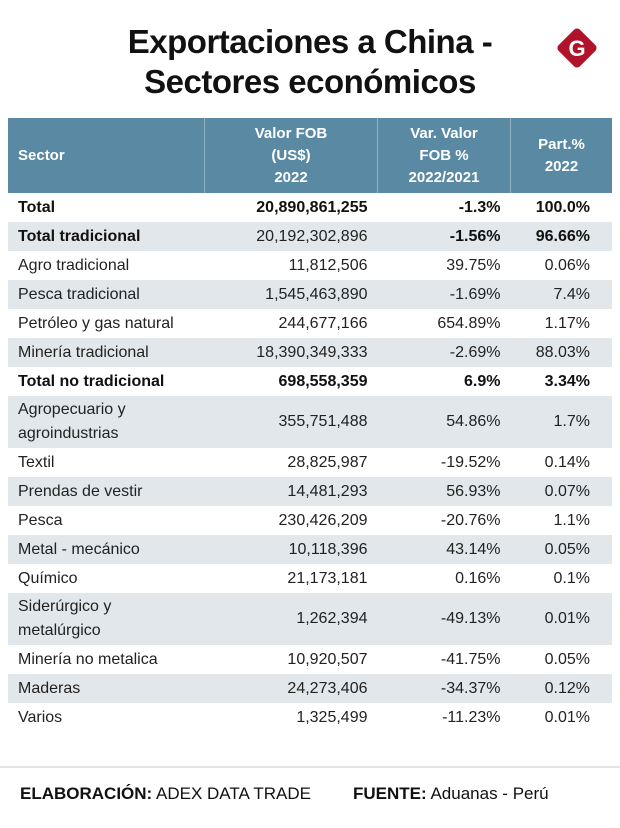 This screenshot has height=828, width=620. Describe the element at coordinates (444, 294) in the screenshot. I see `cell-var: -1.69%` at that location.